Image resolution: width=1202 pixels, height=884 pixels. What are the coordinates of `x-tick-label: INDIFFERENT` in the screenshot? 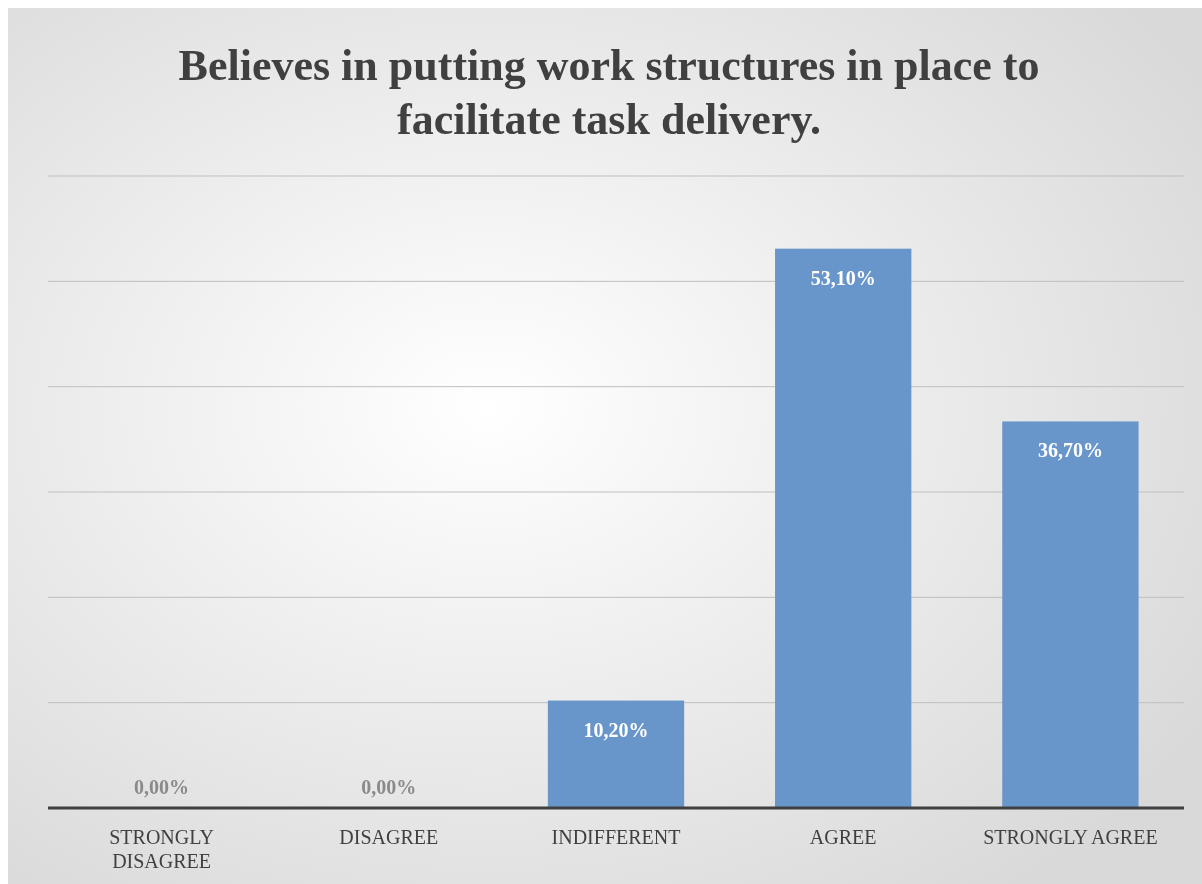 It's located at (616, 837).